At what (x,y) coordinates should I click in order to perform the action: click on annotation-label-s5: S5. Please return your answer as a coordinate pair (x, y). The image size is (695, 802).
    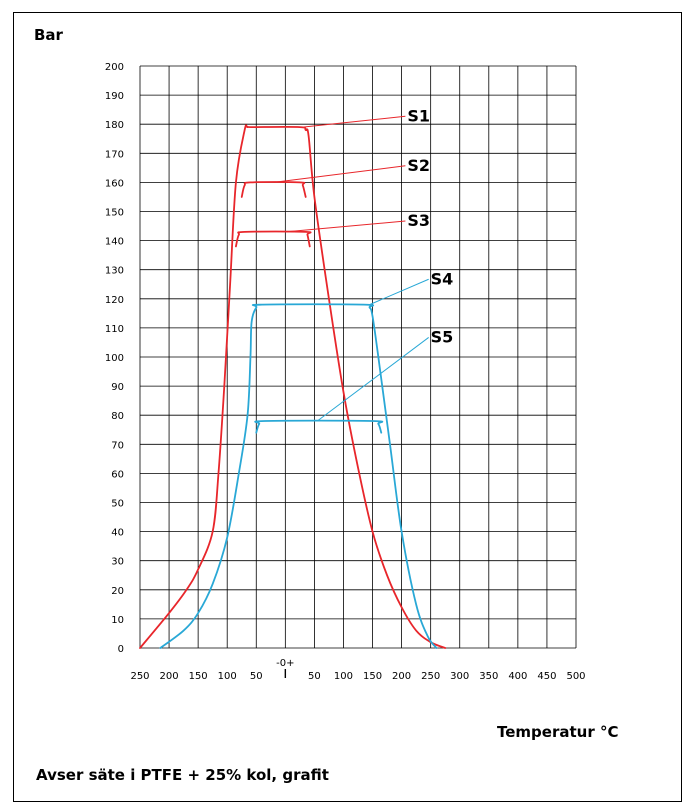
    Looking at the image, I should click on (442, 336).